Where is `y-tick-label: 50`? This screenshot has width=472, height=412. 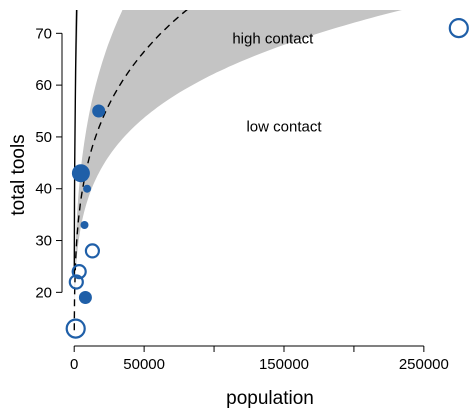 y-tick-label: 50 is located at coordinates (43, 137).